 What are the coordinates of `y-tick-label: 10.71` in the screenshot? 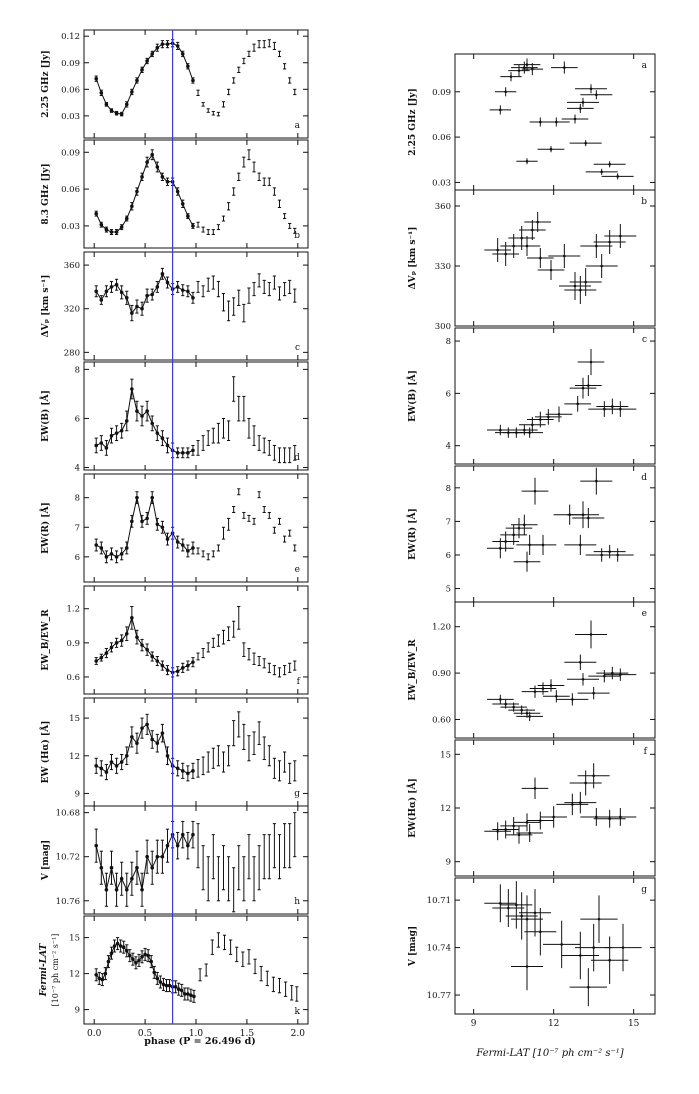 It's located at (439, 901).